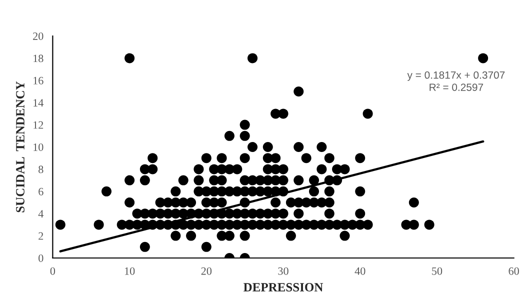  What do you see at coordinates (20, 146) in the screenshot?
I see `y-axis-title: SUCIDAL TENDENCY` at bounding box center [20, 146].